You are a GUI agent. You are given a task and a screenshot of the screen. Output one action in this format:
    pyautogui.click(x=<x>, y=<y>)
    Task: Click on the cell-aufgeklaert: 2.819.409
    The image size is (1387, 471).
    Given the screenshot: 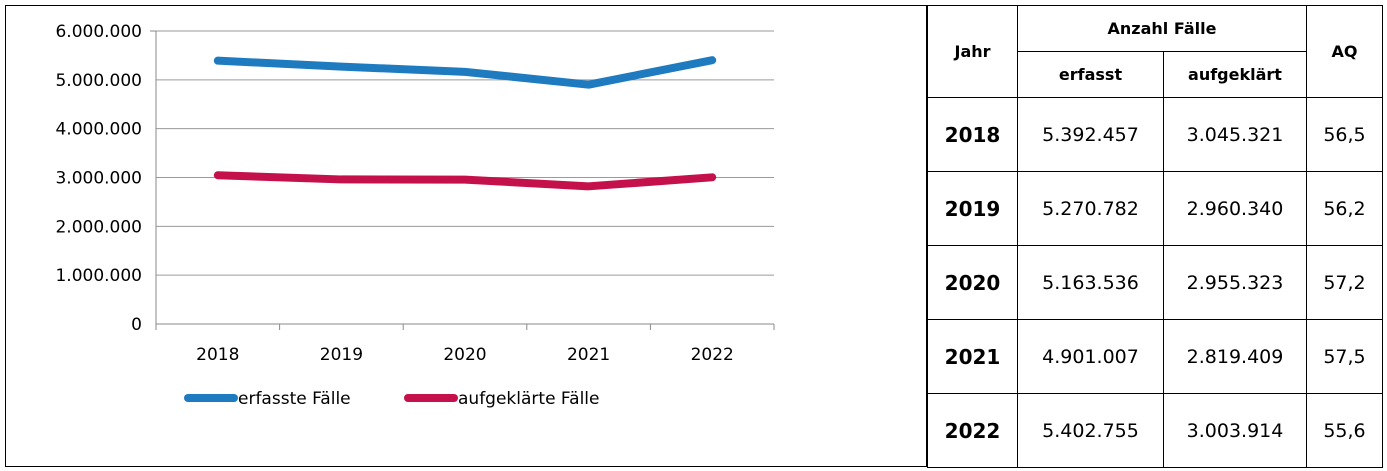 What is the action you would take?
    pyautogui.click(x=1235, y=356)
    